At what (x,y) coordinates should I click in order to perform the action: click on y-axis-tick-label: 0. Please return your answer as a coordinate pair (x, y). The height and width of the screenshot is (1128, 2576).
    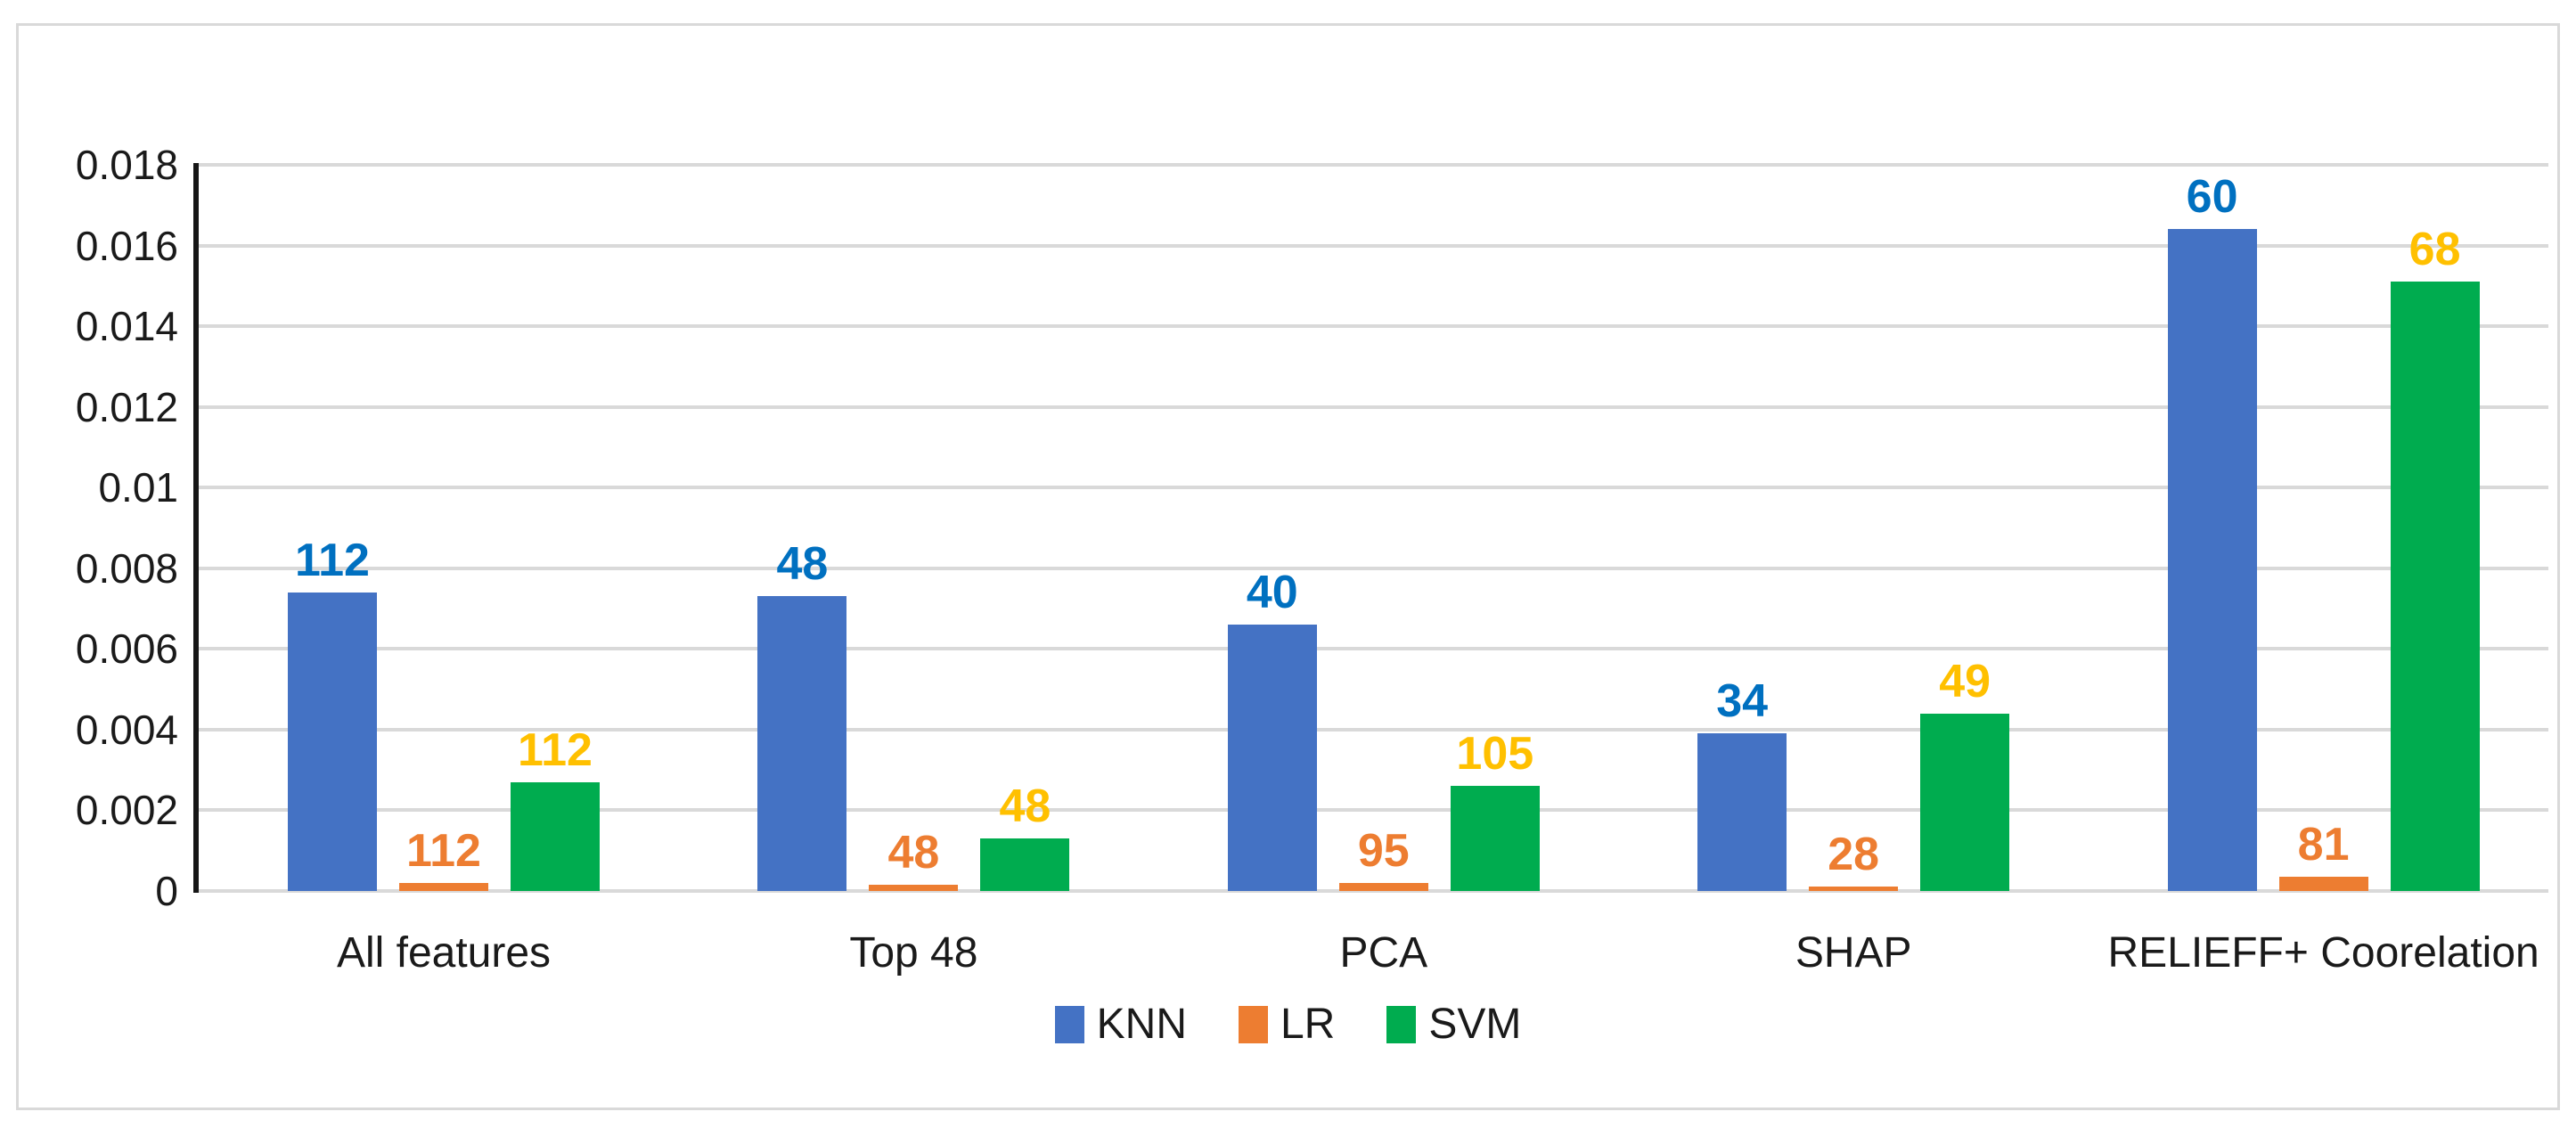
    Looking at the image, I should click on (166, 891).